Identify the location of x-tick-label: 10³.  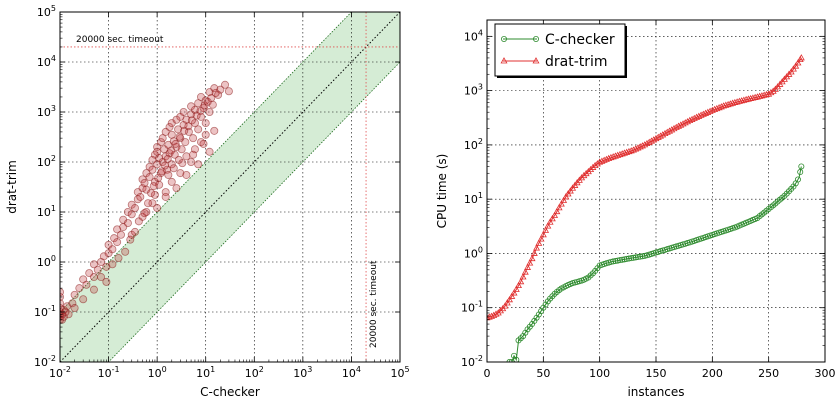
(302, 372).